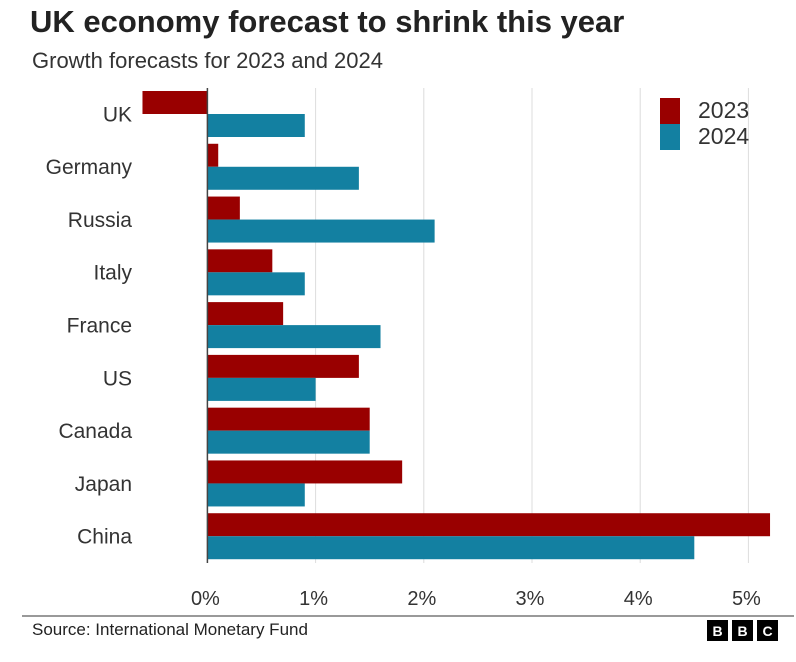  Describe the element at coordinates (767, 630) in the screenshot. I see `bbc-logo-letter: C` at that location.